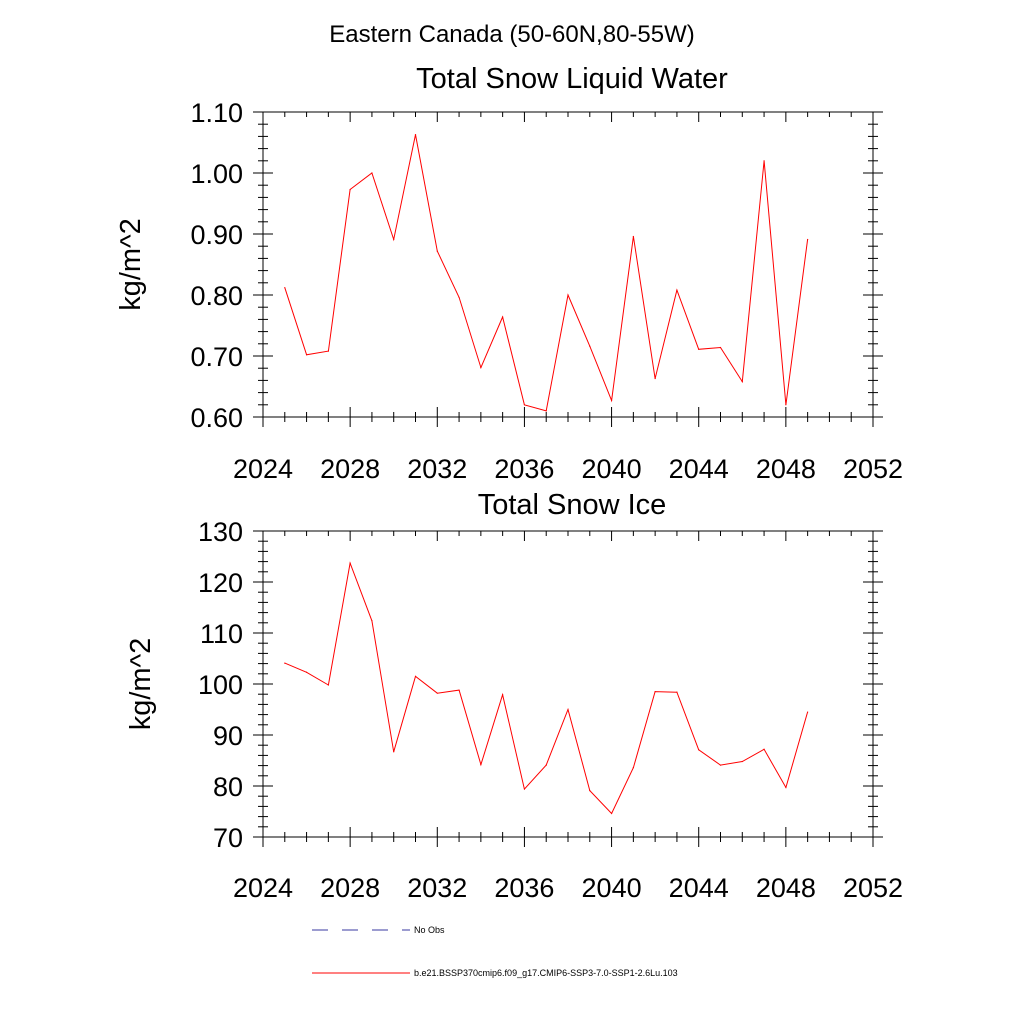 The image size is (1024, 1024). Describe the element at coordinates (512, 34) in the screenshot. I see `figure-title: Eastern Canada (50-60N,80-55W)` at that location.